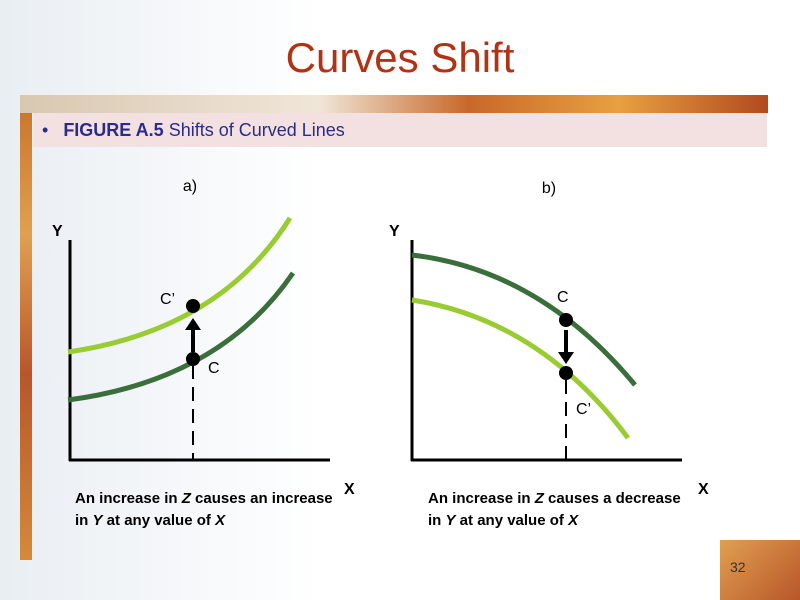 The image size is (800, 600). What do you see at coordinates (204, 509) in the screenshot?
I see `note-text: causes an increase in` at bounding box center [204, 509].